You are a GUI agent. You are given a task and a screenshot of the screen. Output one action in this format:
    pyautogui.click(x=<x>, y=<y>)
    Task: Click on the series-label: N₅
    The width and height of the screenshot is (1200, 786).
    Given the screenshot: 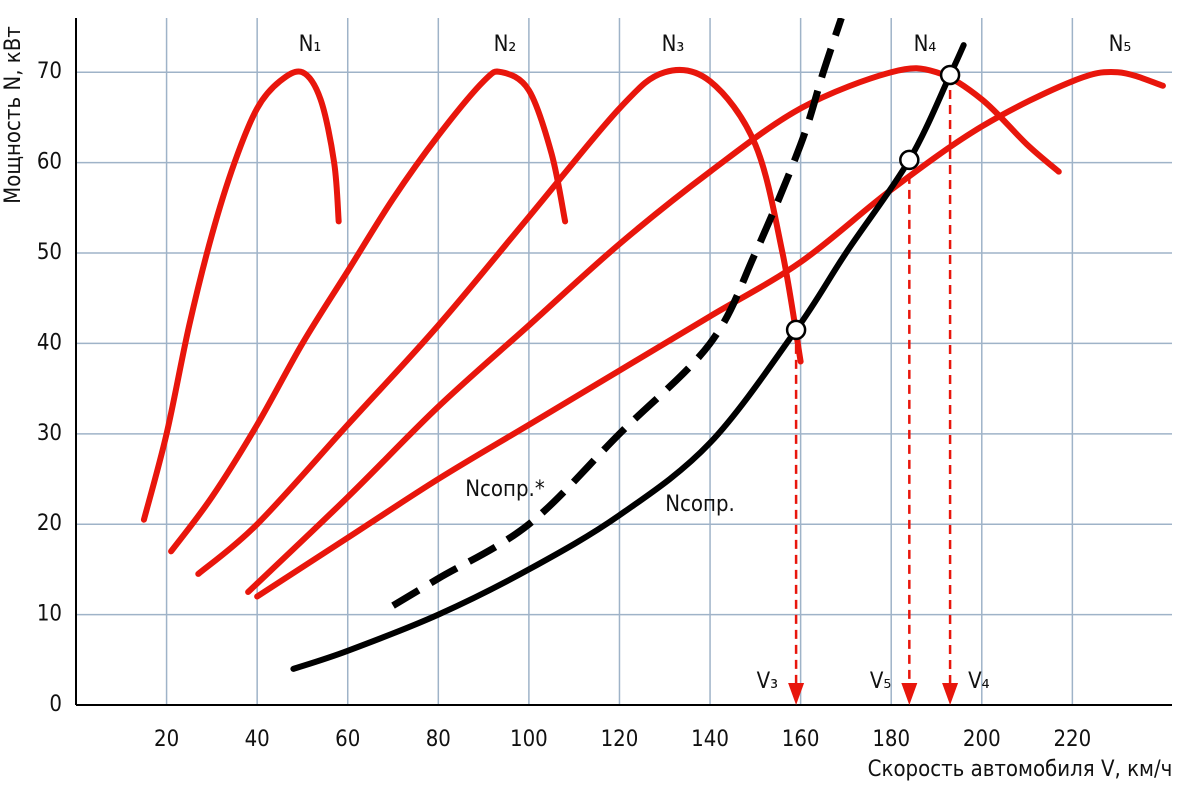 What is the action you would take?
    pyautogui.click(x=1120, y=44)
    